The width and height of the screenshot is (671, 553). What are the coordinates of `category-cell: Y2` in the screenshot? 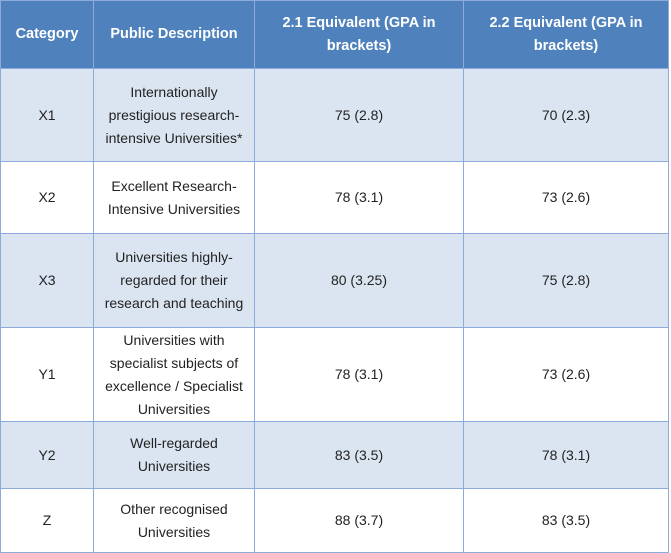 It's located at (47, 455).